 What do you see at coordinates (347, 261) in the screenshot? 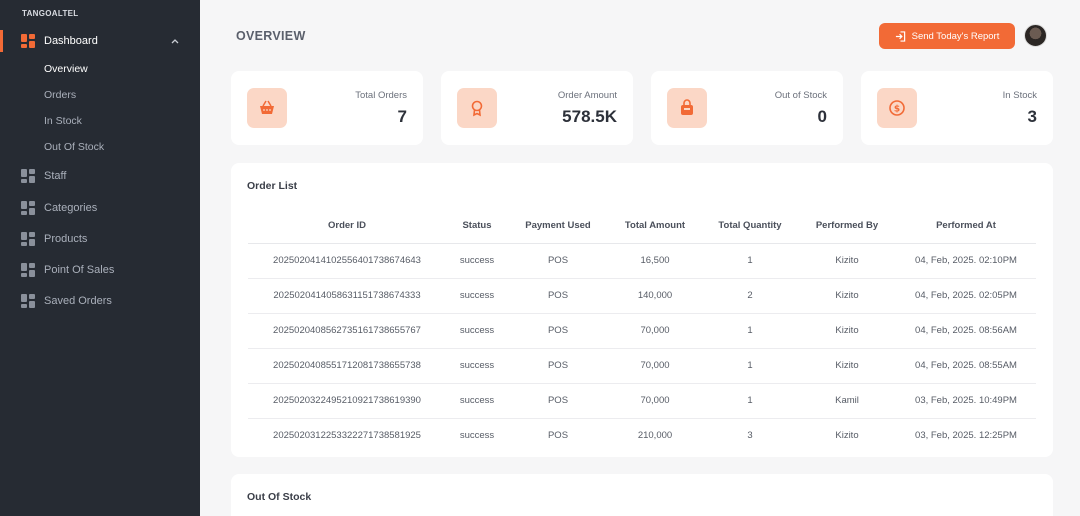
I see `order-id-cell: 2025020414102556401738674643` at bounding box center [347, 261].